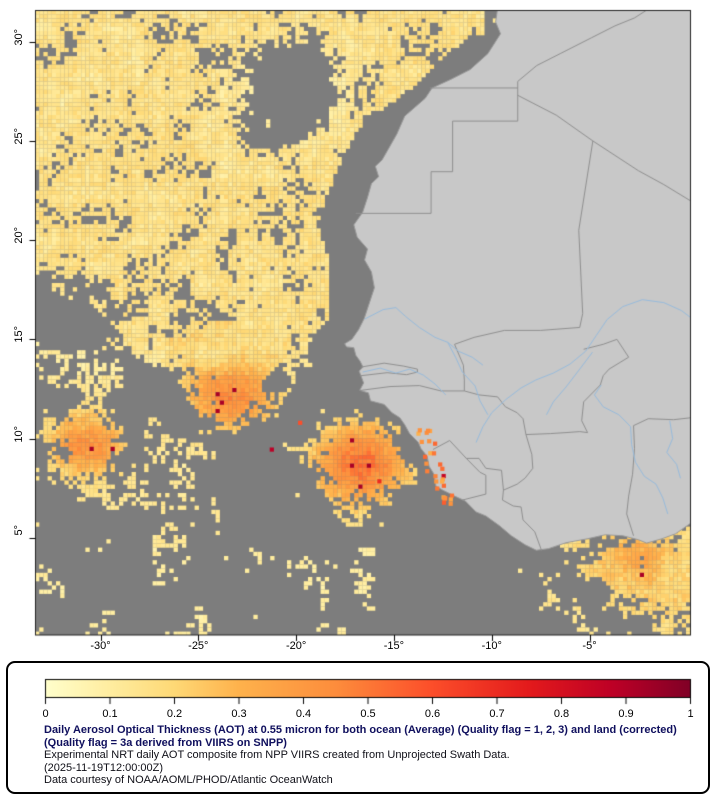 The image size is (720, 800). I want to click on lat-axis-label: 25°, so click(19, 136).